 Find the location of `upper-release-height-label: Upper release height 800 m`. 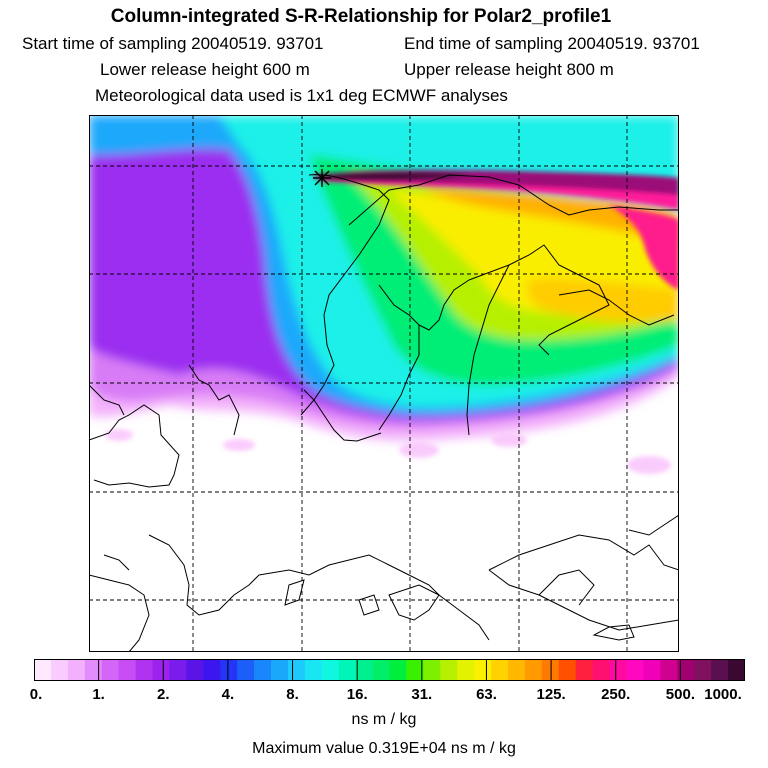

upper-release-height-label: Upper release height 800 m is located at coordinates (509, 69).